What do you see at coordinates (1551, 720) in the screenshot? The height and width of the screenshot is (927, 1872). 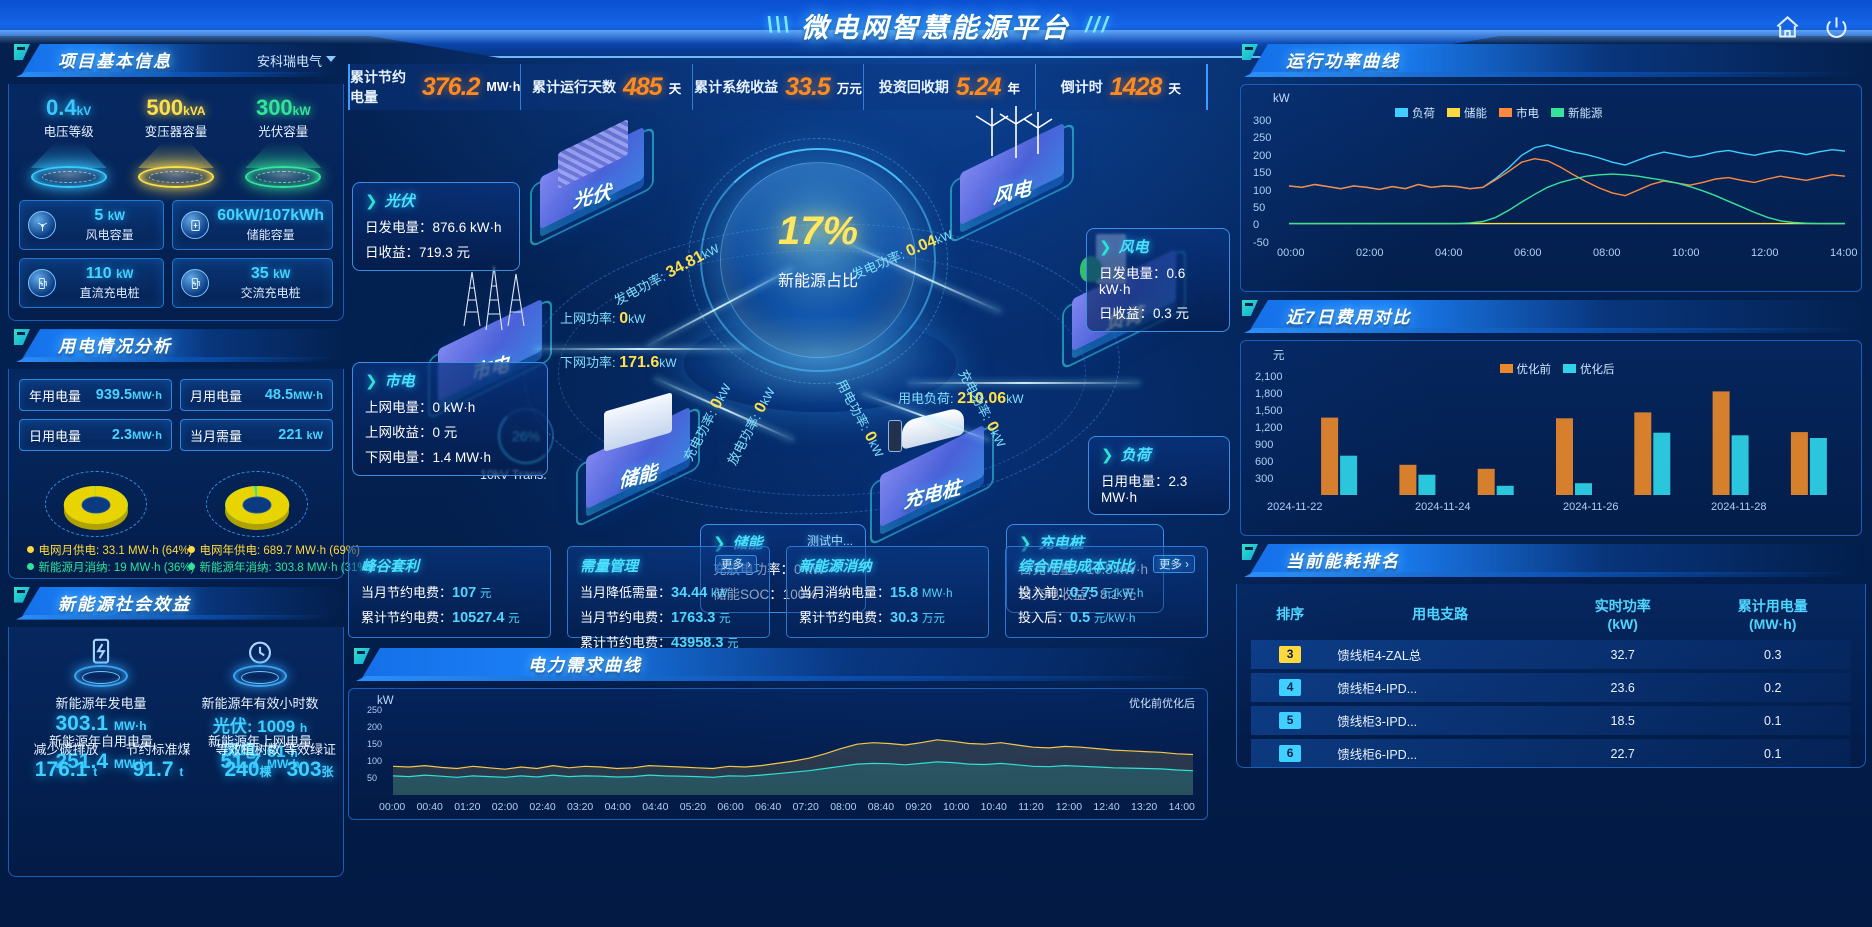 I see `table-row: 5 馈线柜3-IPD... 18.5 0.1` at bounding box center [1551, 720].